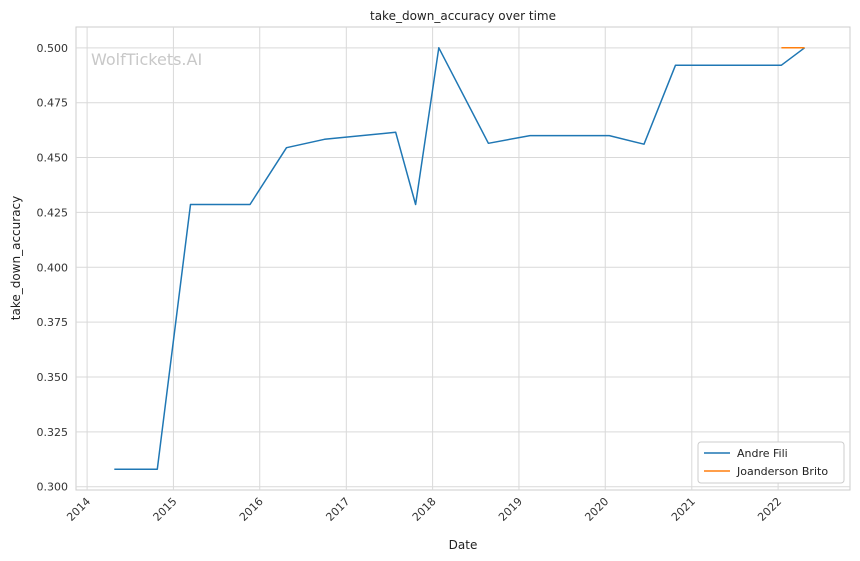  I want to click on watermark: WolfTickets.AI, so click(146, 59).